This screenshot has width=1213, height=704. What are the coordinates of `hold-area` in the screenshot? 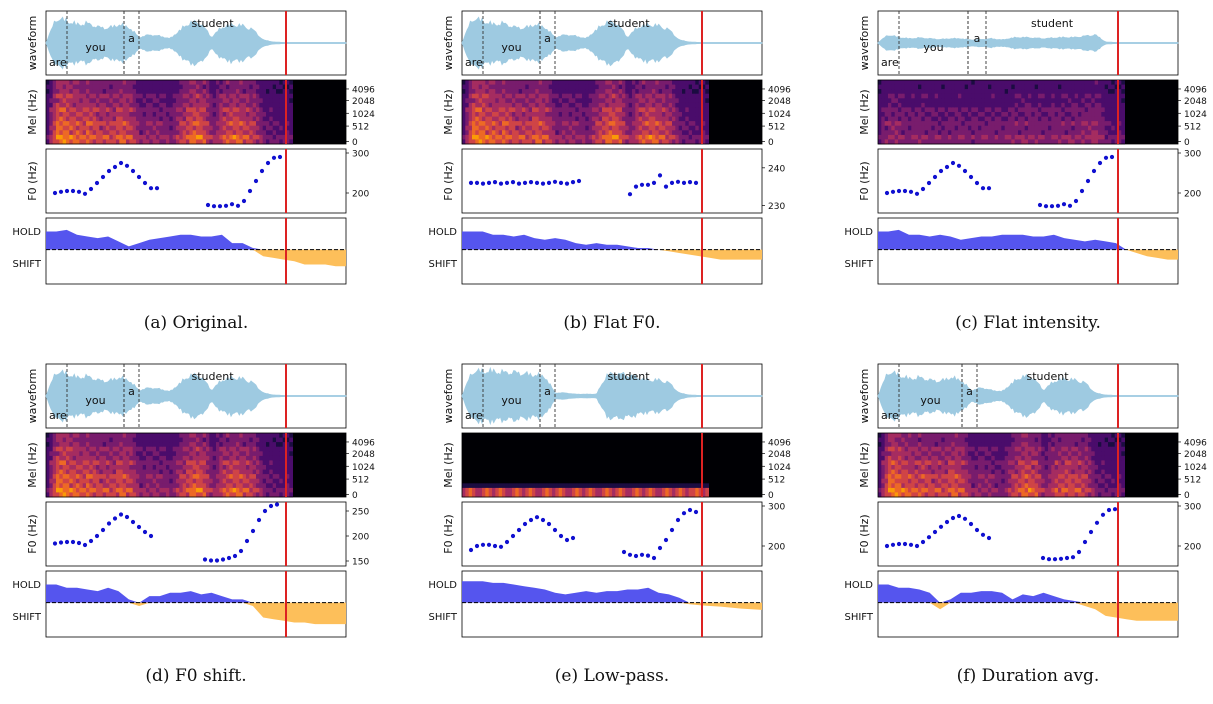 It's located at (196, 593).